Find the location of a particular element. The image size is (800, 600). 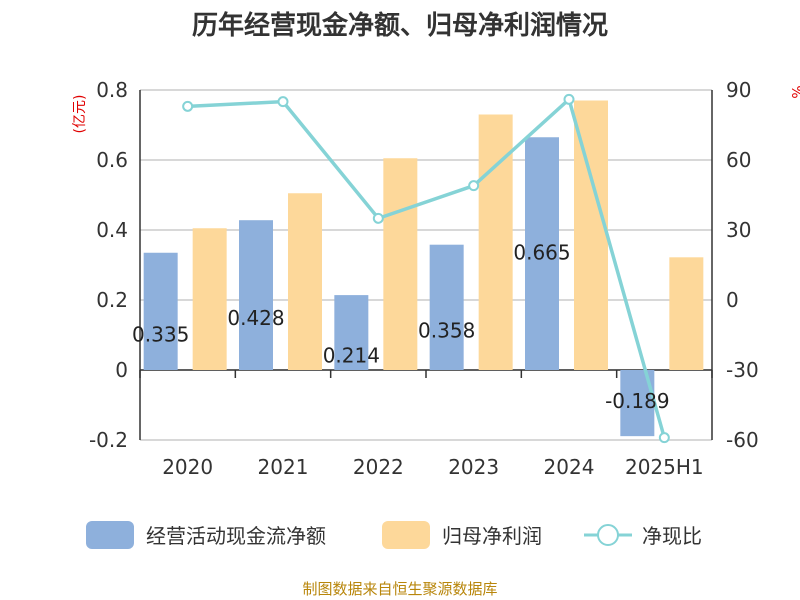

left-tick-label: 0.8 is located at coordinates (112, 90).